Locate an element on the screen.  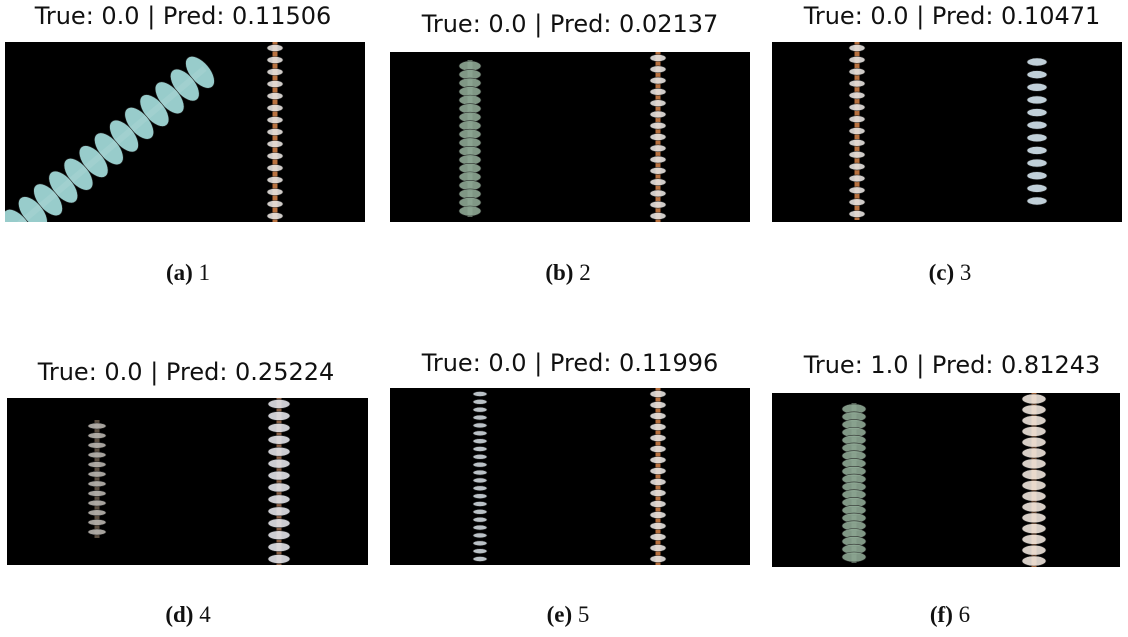
caption-label: (b) is located at coordinates (559, 272).